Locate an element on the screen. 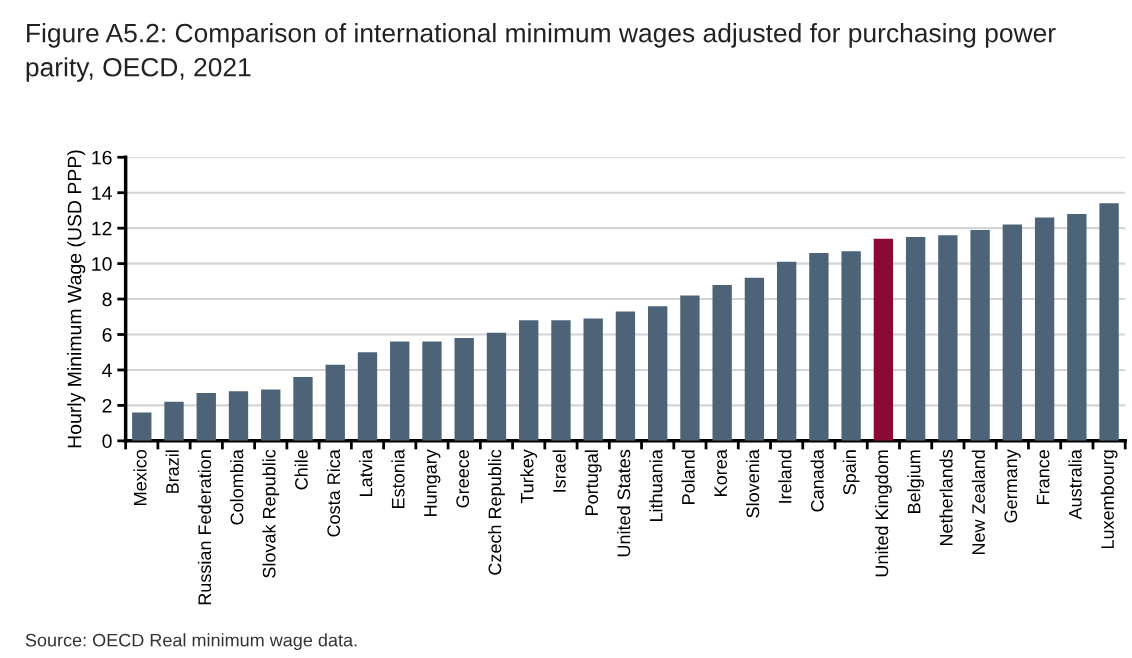  x-tick-label: United Kingdom is located at coordinates (883, 513).